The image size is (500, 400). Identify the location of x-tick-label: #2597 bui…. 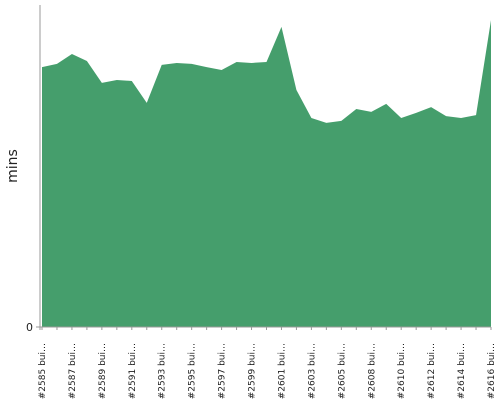
(223, 371).